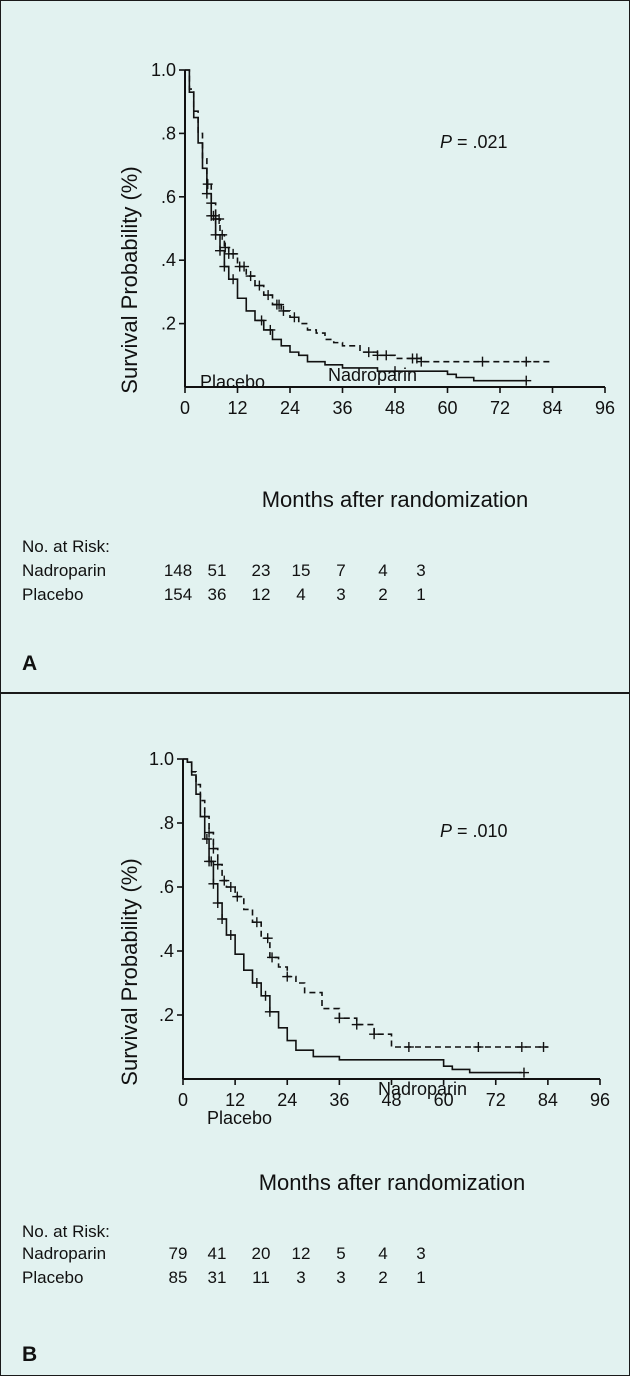 This screenshot has width=630, height=1376. I want to click on panel-a-risk-value-nadroparin: 23, so click(261, 570).